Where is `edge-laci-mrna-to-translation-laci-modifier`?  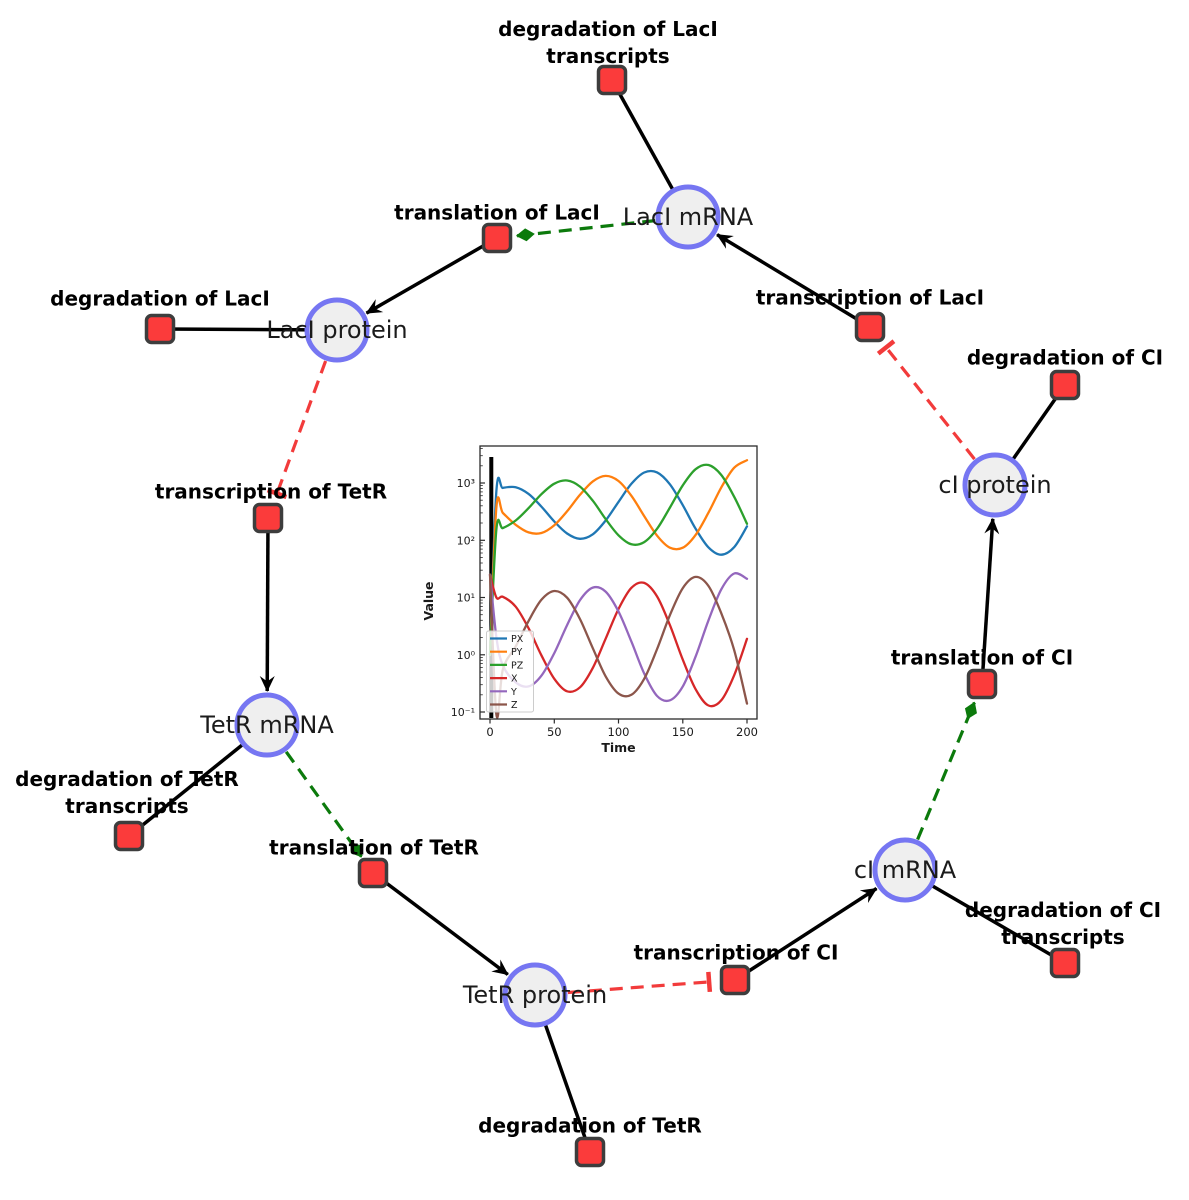
edge-laci-mrna-to-translation-laci-modifier is located at coordinates (585, 230).